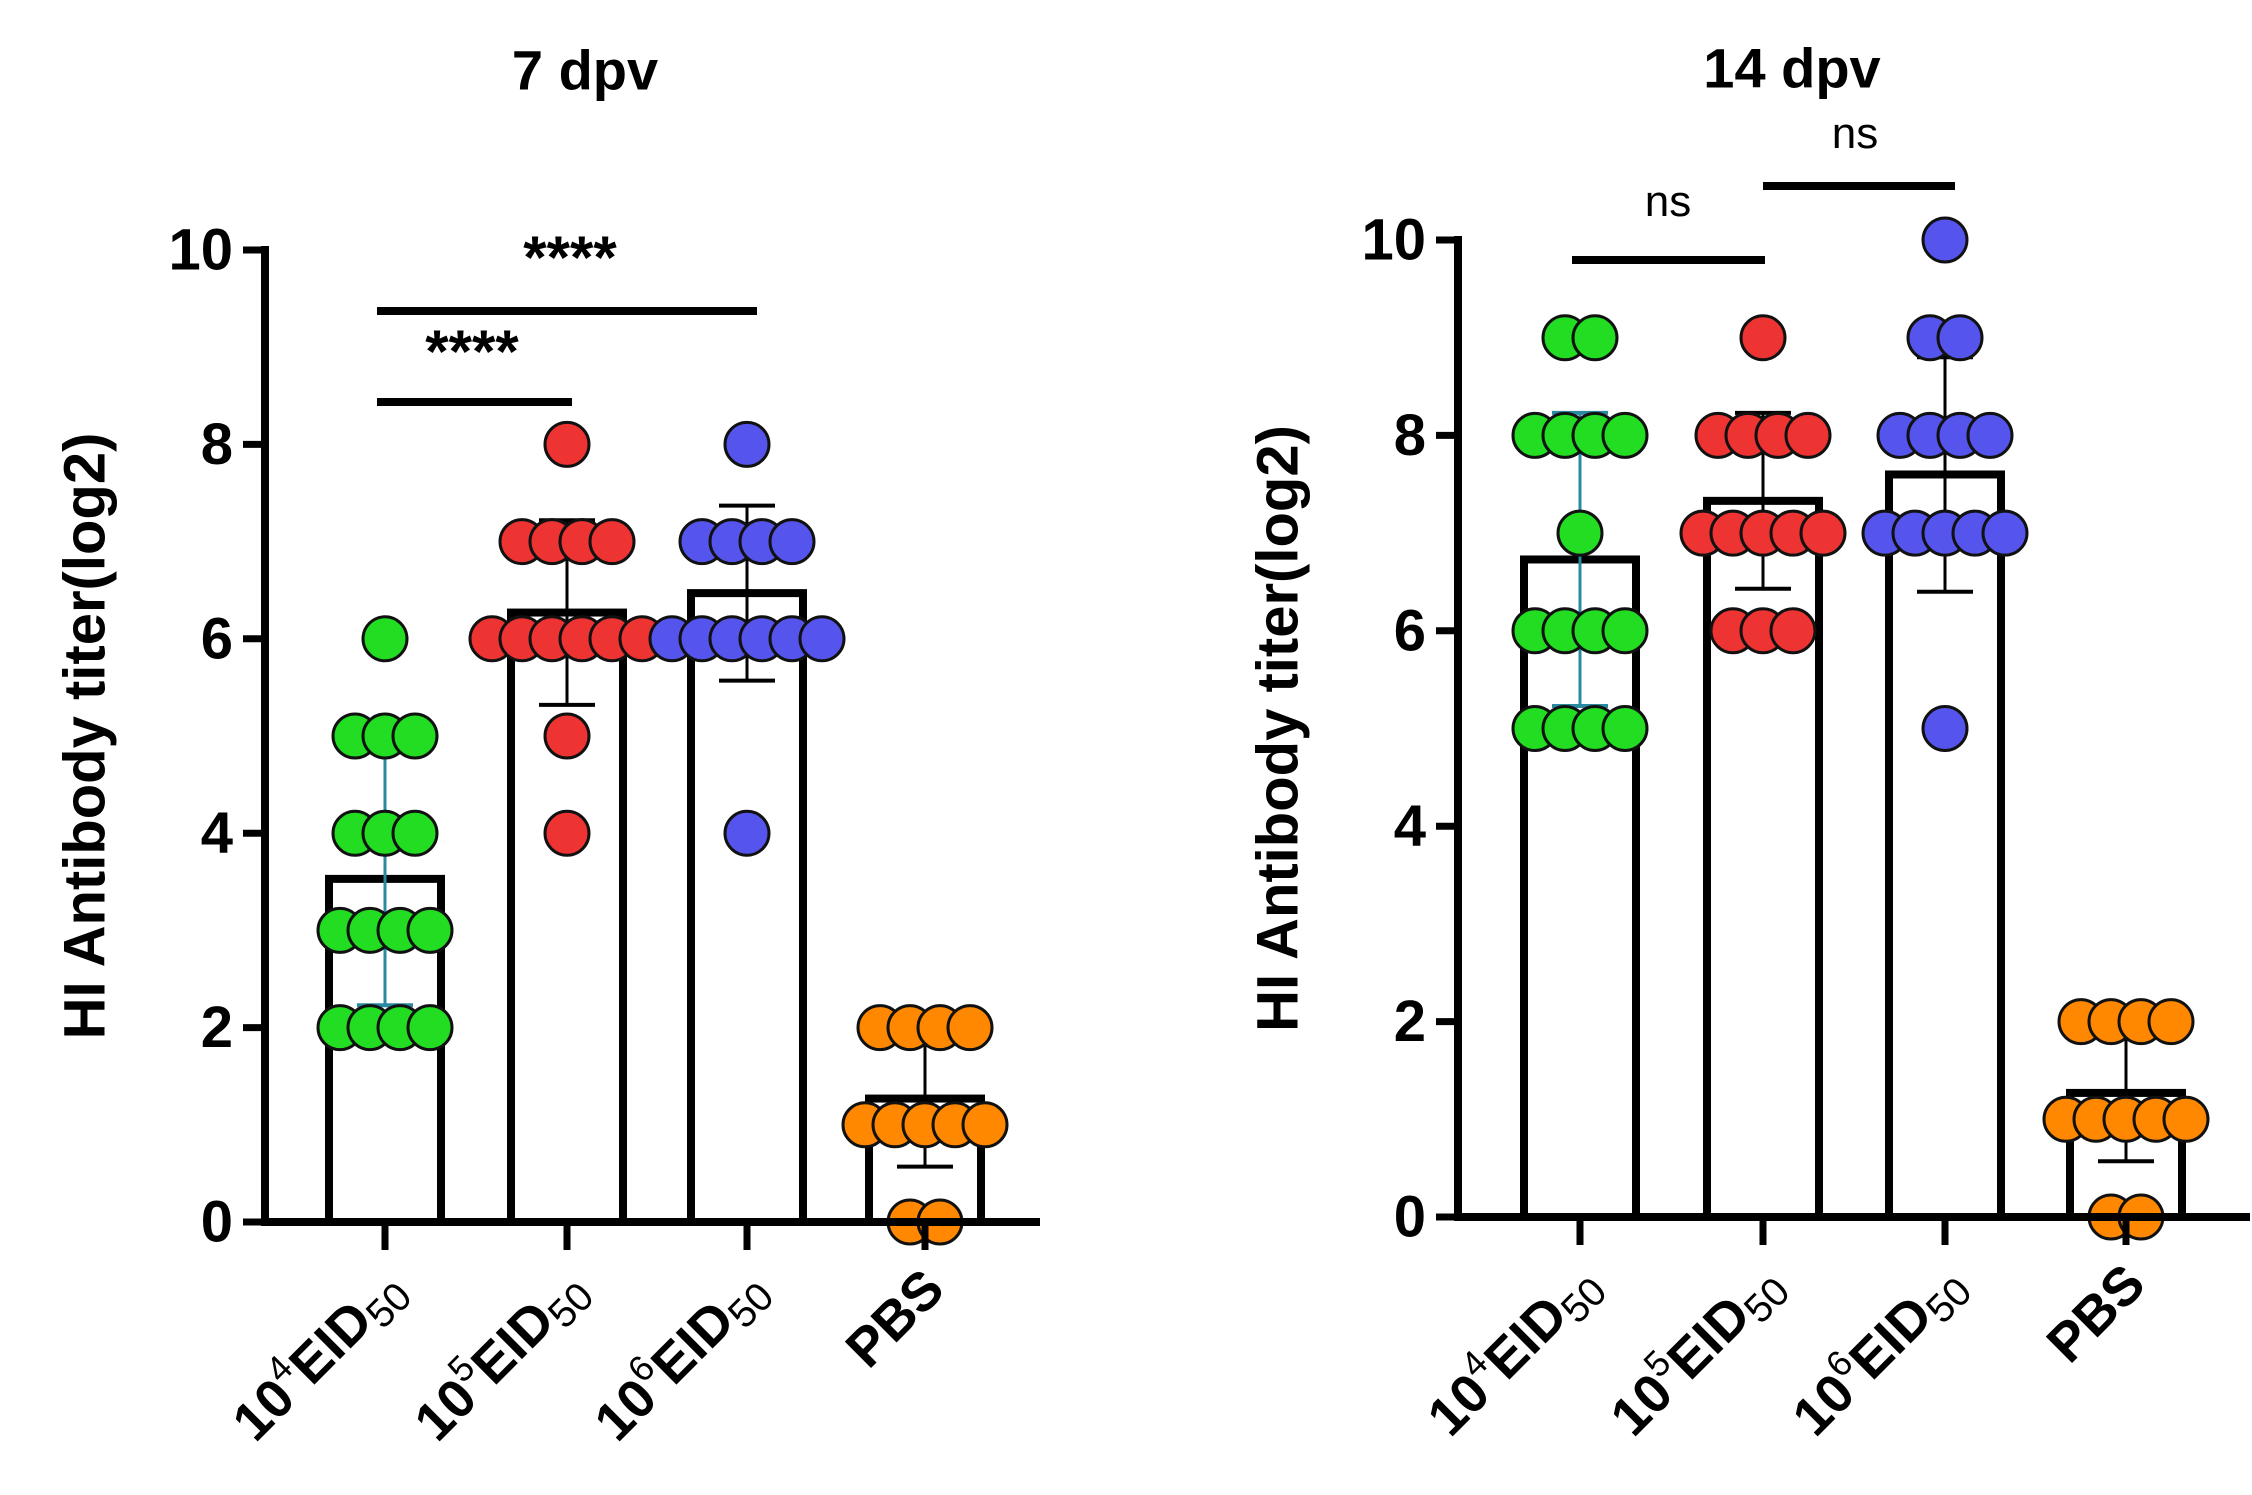 This screenshot has height=1495, width=2252. I want to click on chart-title: 7 dpv, so click(585, 70).